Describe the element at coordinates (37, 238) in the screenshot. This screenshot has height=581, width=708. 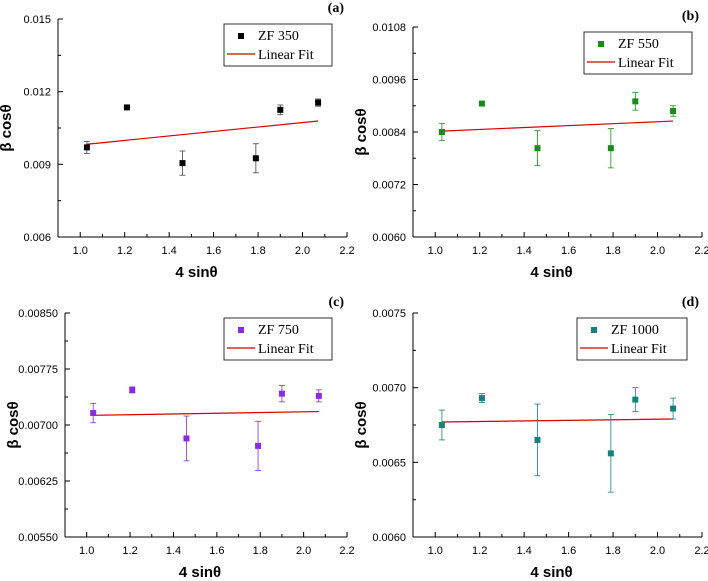
I see `y-tick-label: 0.006` at that location.